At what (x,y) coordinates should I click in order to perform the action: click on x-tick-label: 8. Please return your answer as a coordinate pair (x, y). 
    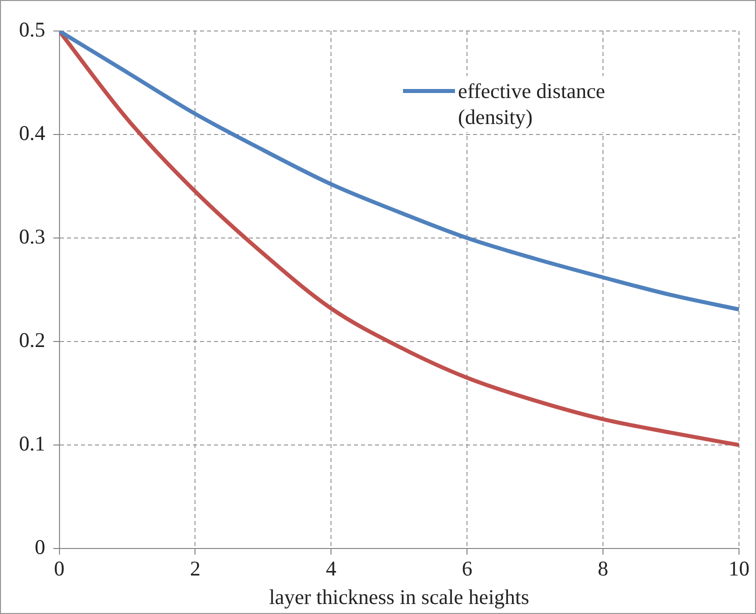
    Looking at the image, I should click on (603, 568).